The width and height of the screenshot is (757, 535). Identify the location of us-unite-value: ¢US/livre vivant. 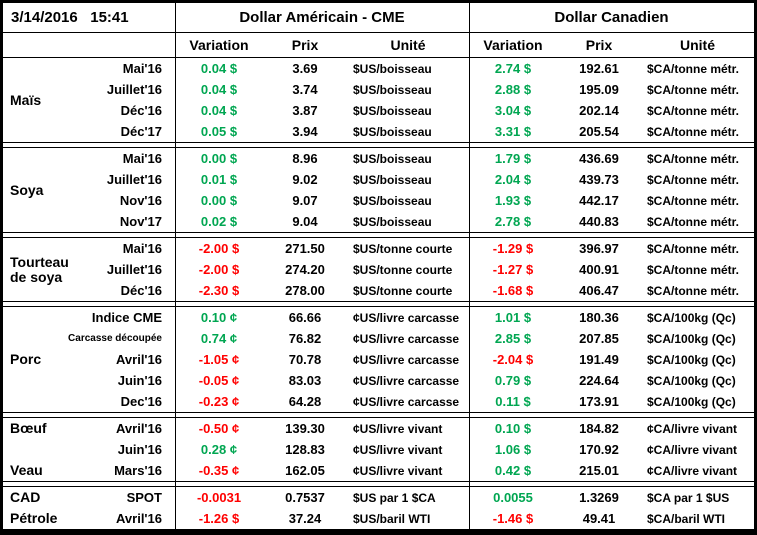
(398, 470).